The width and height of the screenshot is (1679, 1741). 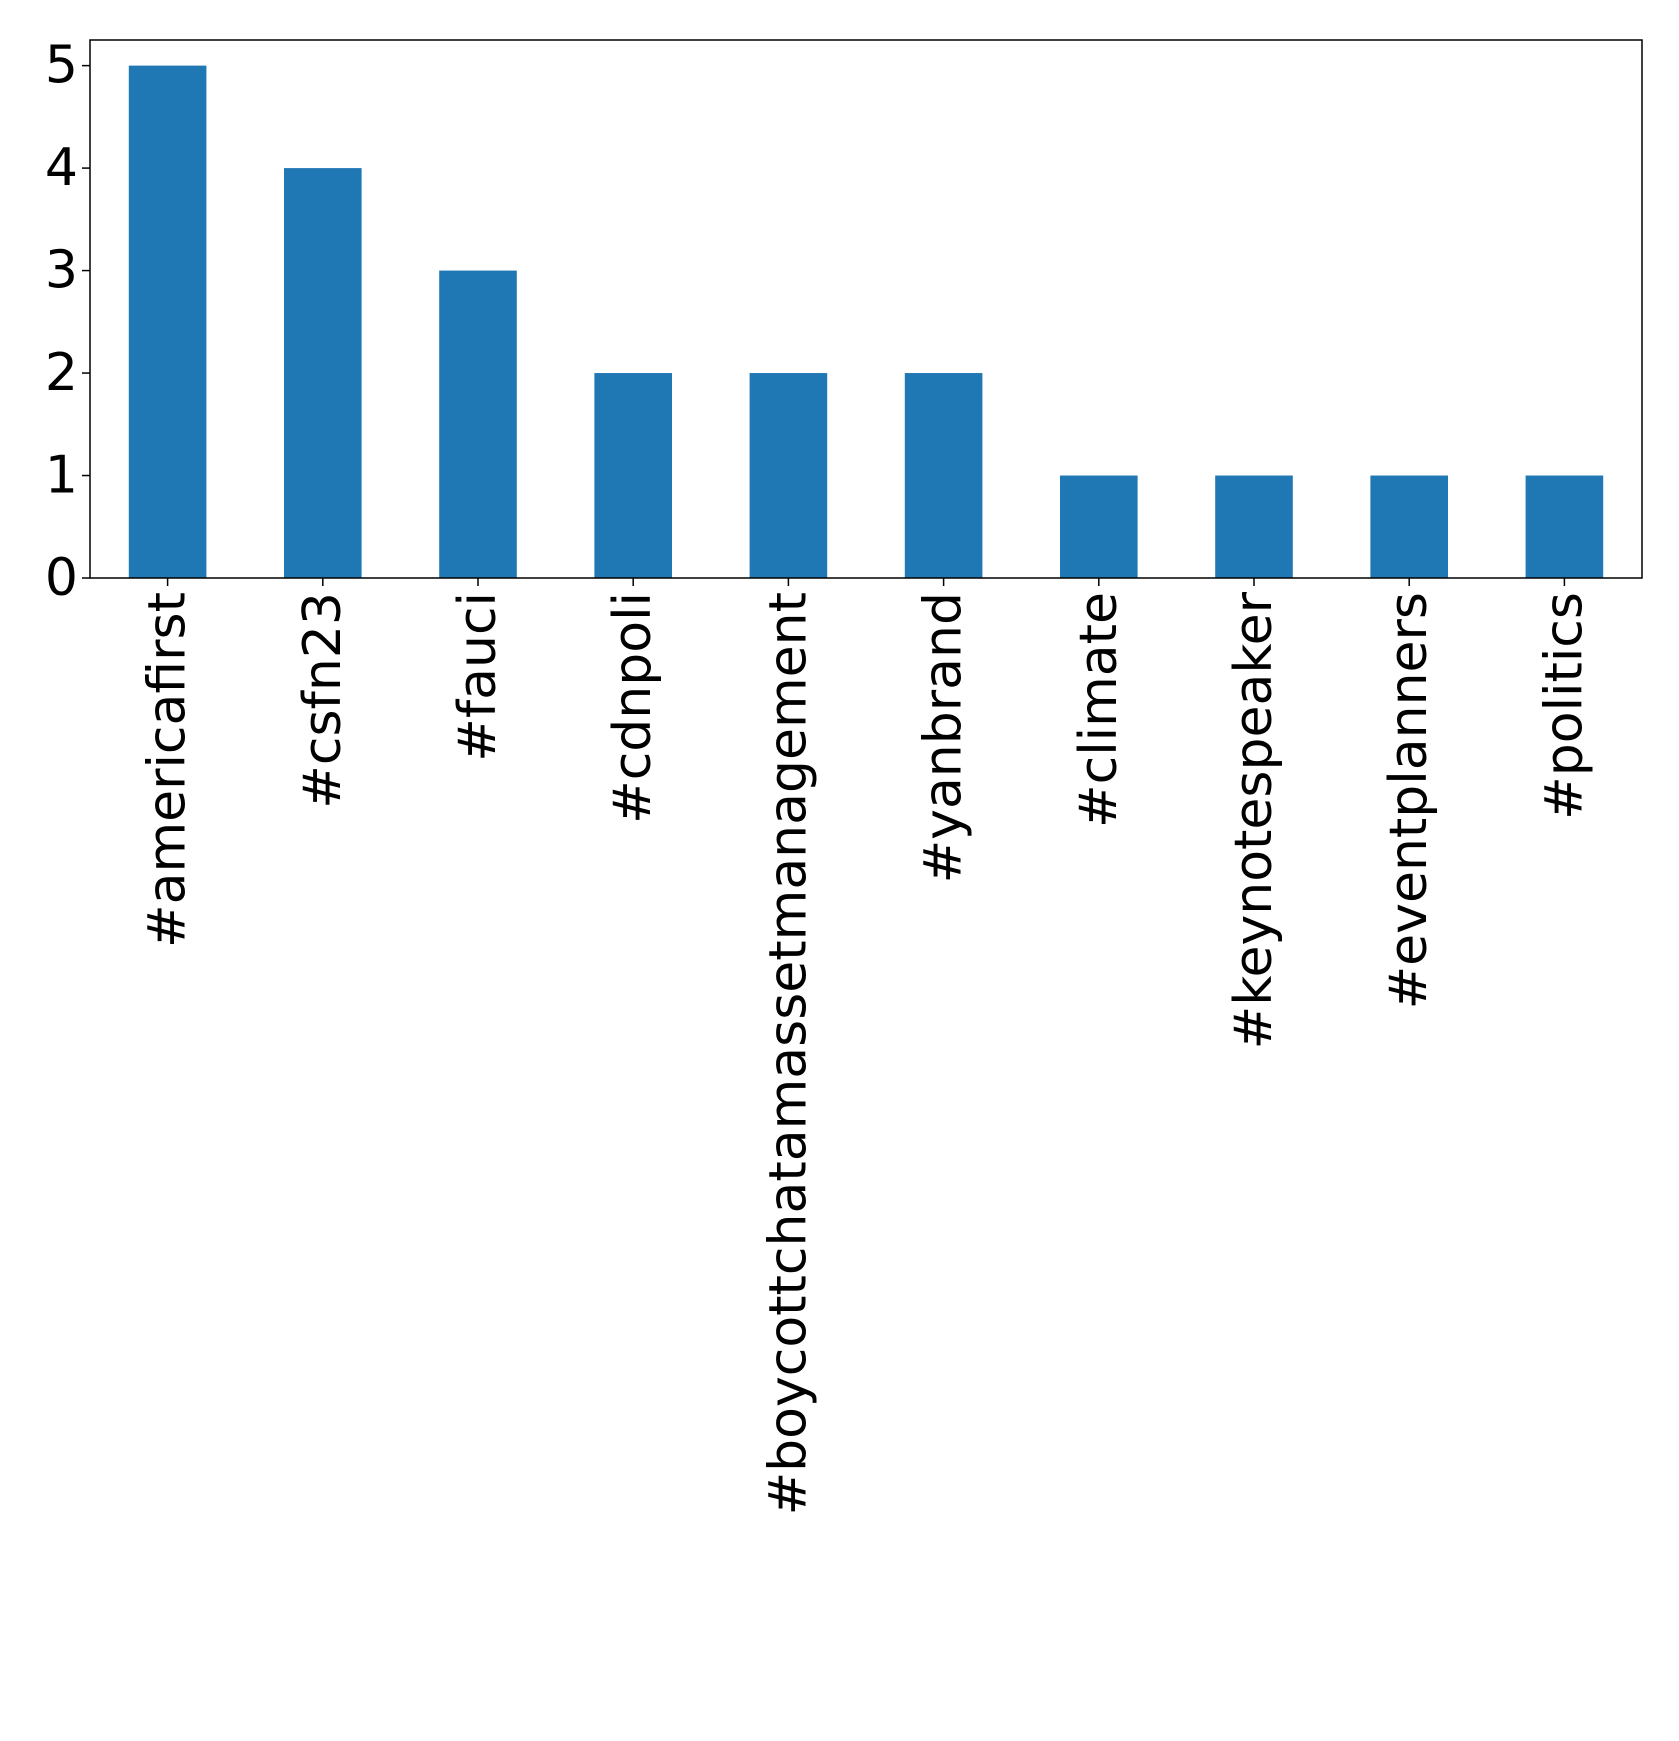 What do you see at coordinates (633, 475) in the screenshot?
I see `bar-cdnpoli` at bounding box center [633, 475].